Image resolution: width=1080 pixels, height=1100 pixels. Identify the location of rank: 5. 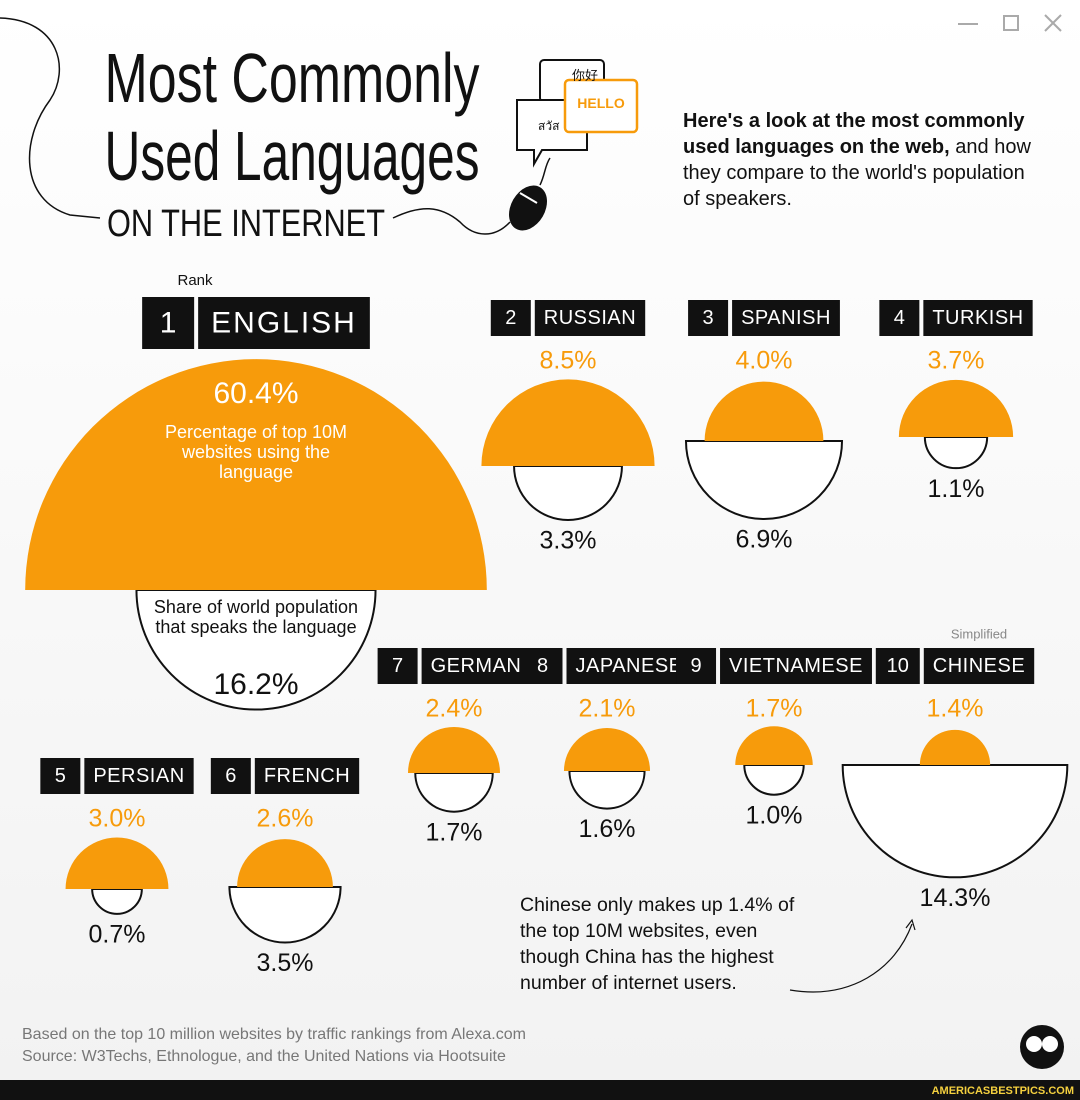
(60, 776).